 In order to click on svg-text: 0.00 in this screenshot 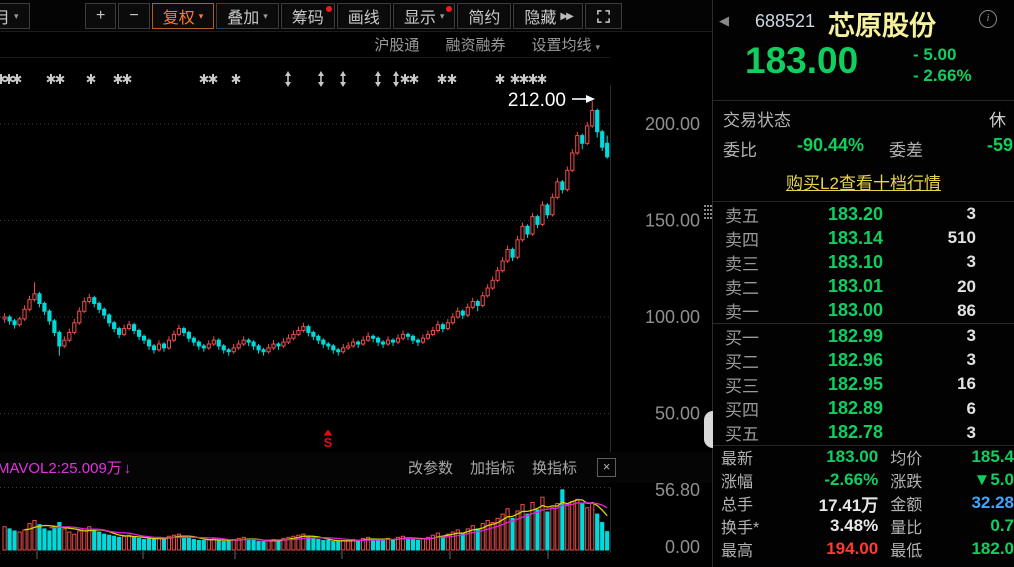, I will do `click(682, 547)`.